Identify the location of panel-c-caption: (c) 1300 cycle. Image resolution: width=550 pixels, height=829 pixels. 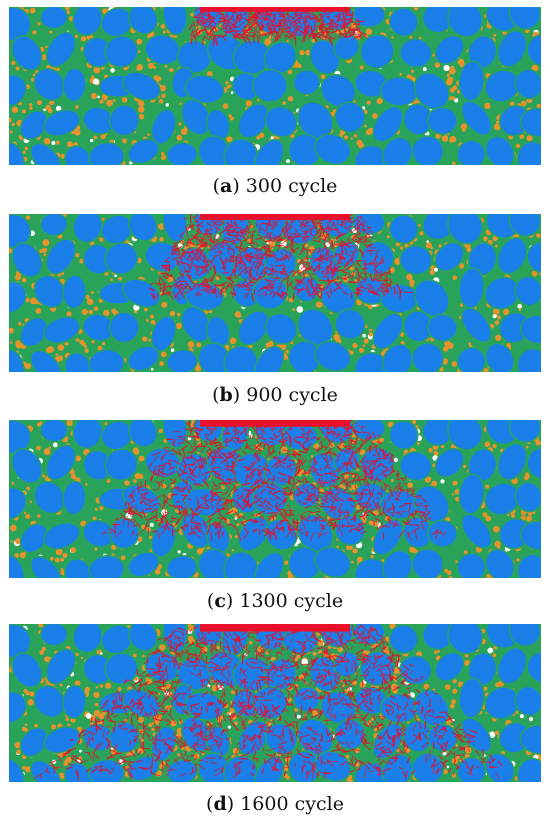
(275, 601).